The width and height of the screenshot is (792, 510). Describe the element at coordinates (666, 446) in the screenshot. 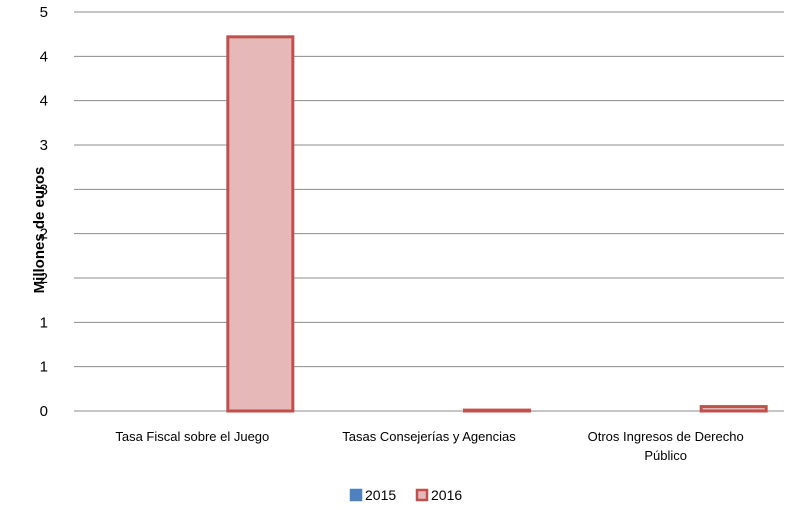

I see `x-category-label: Otros Ingresos de Derecho Público` at that location.